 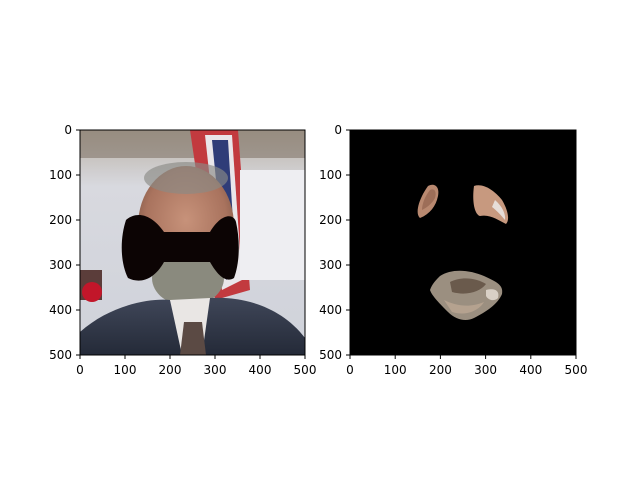 I want to click on y-axis-right: 0 100 200 300 400 500, so click(x=334, y=242).